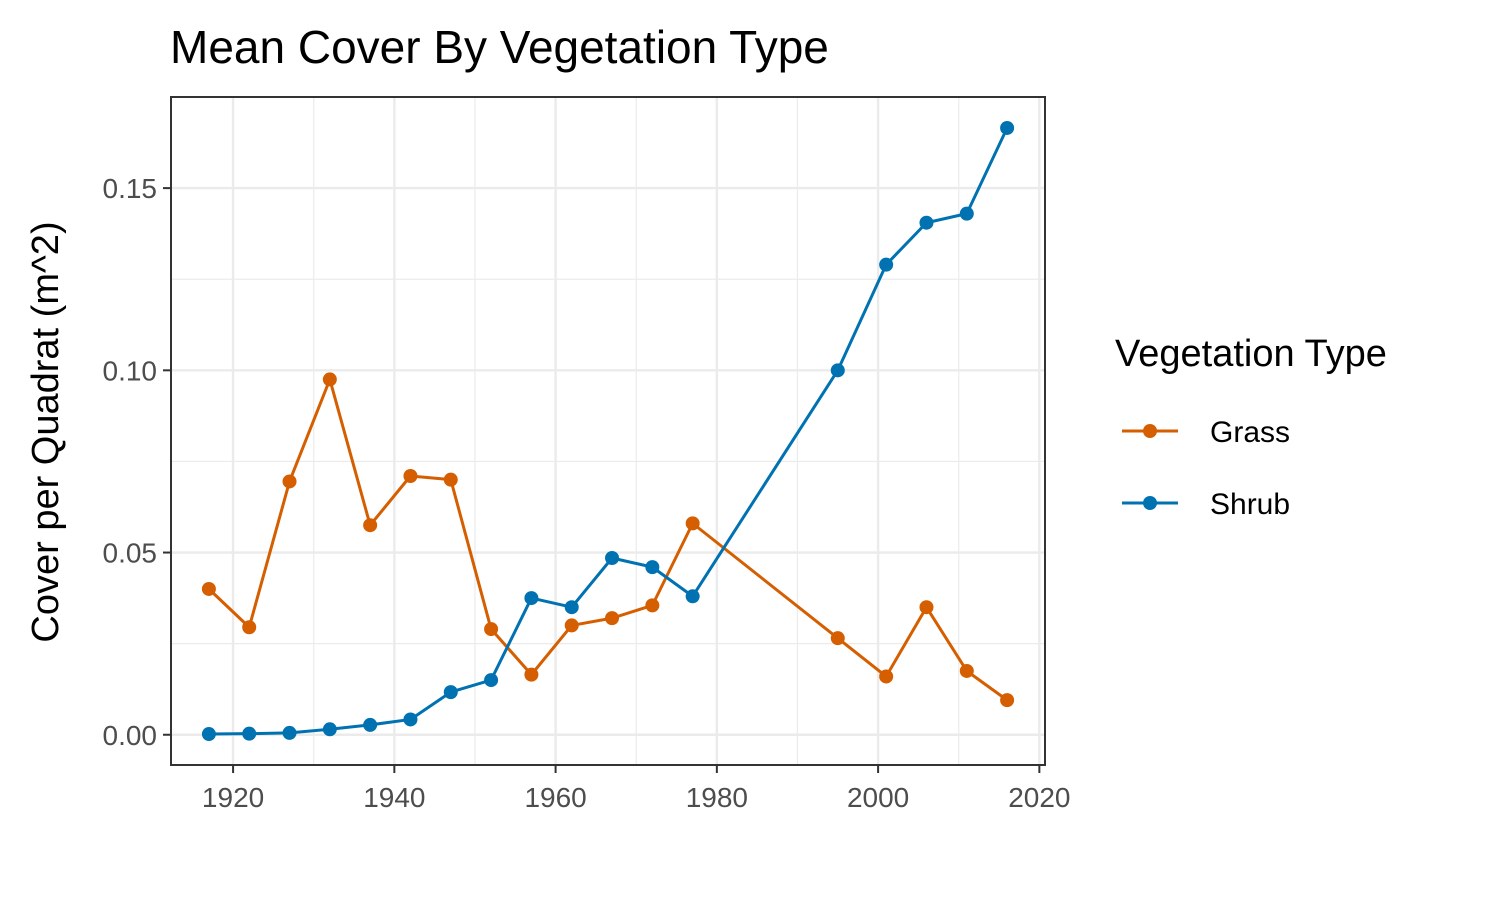 The width and height of the screenshot is (1500, 900). What do you see at coordinates (130, 188) in the screenshot?
I see `y-tick-label: 0.15` at bounding box center [130, 188].